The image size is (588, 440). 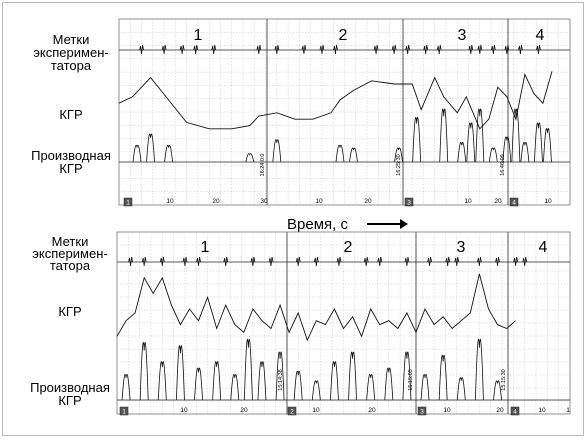 I want to click on row-label: Метки, so click(x=70, y=241).